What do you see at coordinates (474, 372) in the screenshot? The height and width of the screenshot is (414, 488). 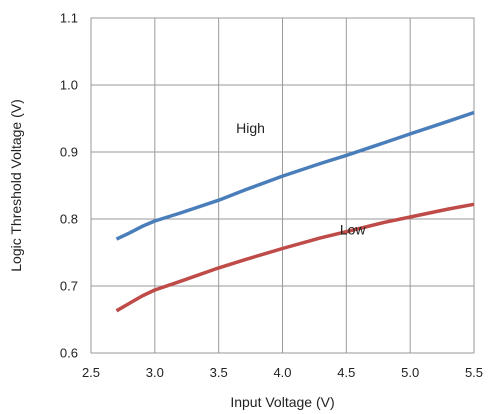 I see `x-tick-label: 5.5` at bounding box center [474, 372].